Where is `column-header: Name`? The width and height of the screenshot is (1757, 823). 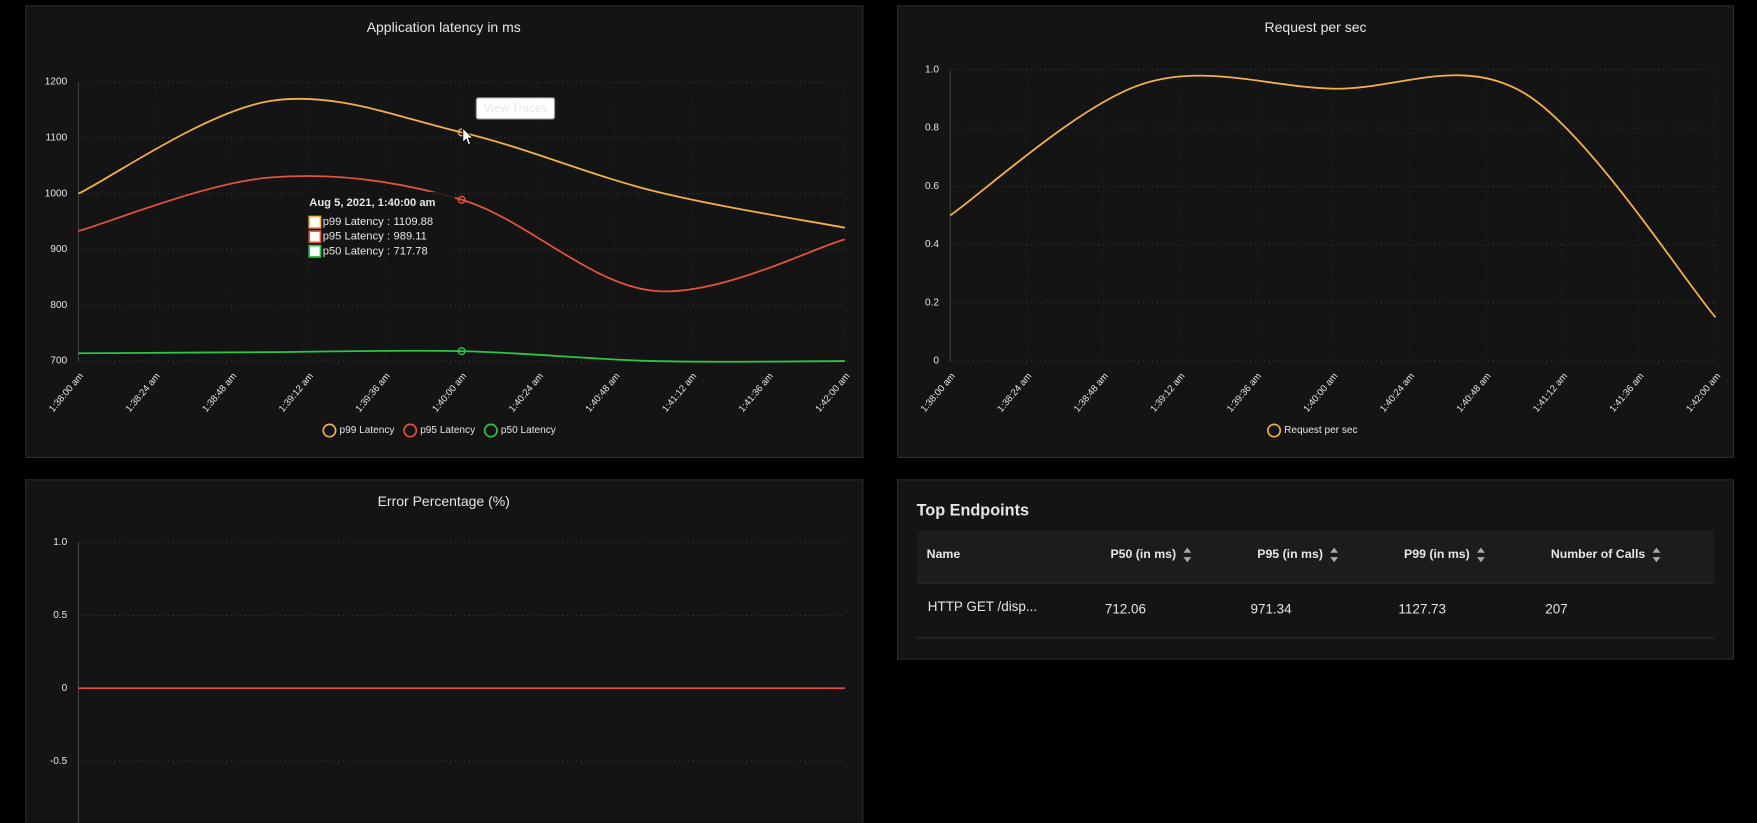
column-header: Name is located at coordinates (944, 554).